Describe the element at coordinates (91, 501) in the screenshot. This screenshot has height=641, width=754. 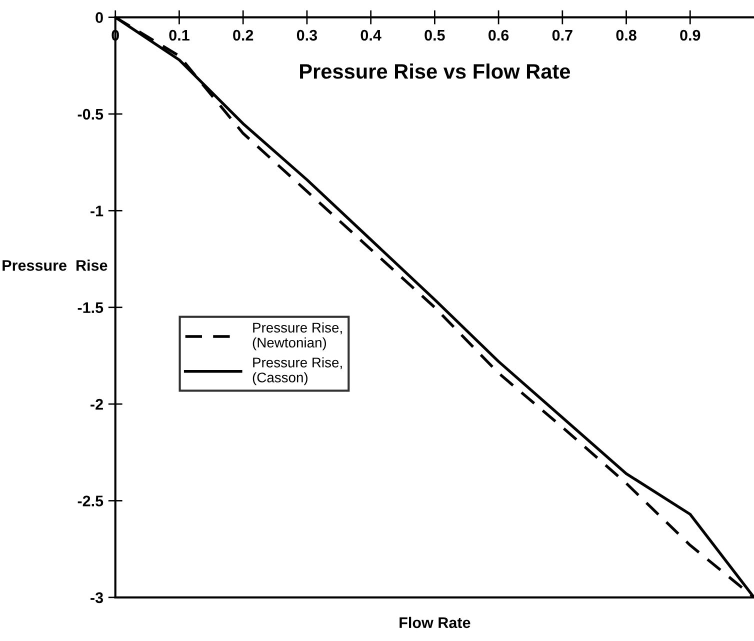
I see `y-tick-label: -2.5` at that location.